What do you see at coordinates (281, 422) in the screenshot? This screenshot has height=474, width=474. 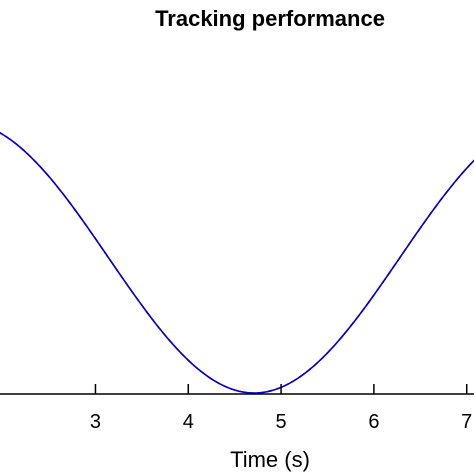 I see `x-tick-label-5: 5` at bounding box center [281, 422].